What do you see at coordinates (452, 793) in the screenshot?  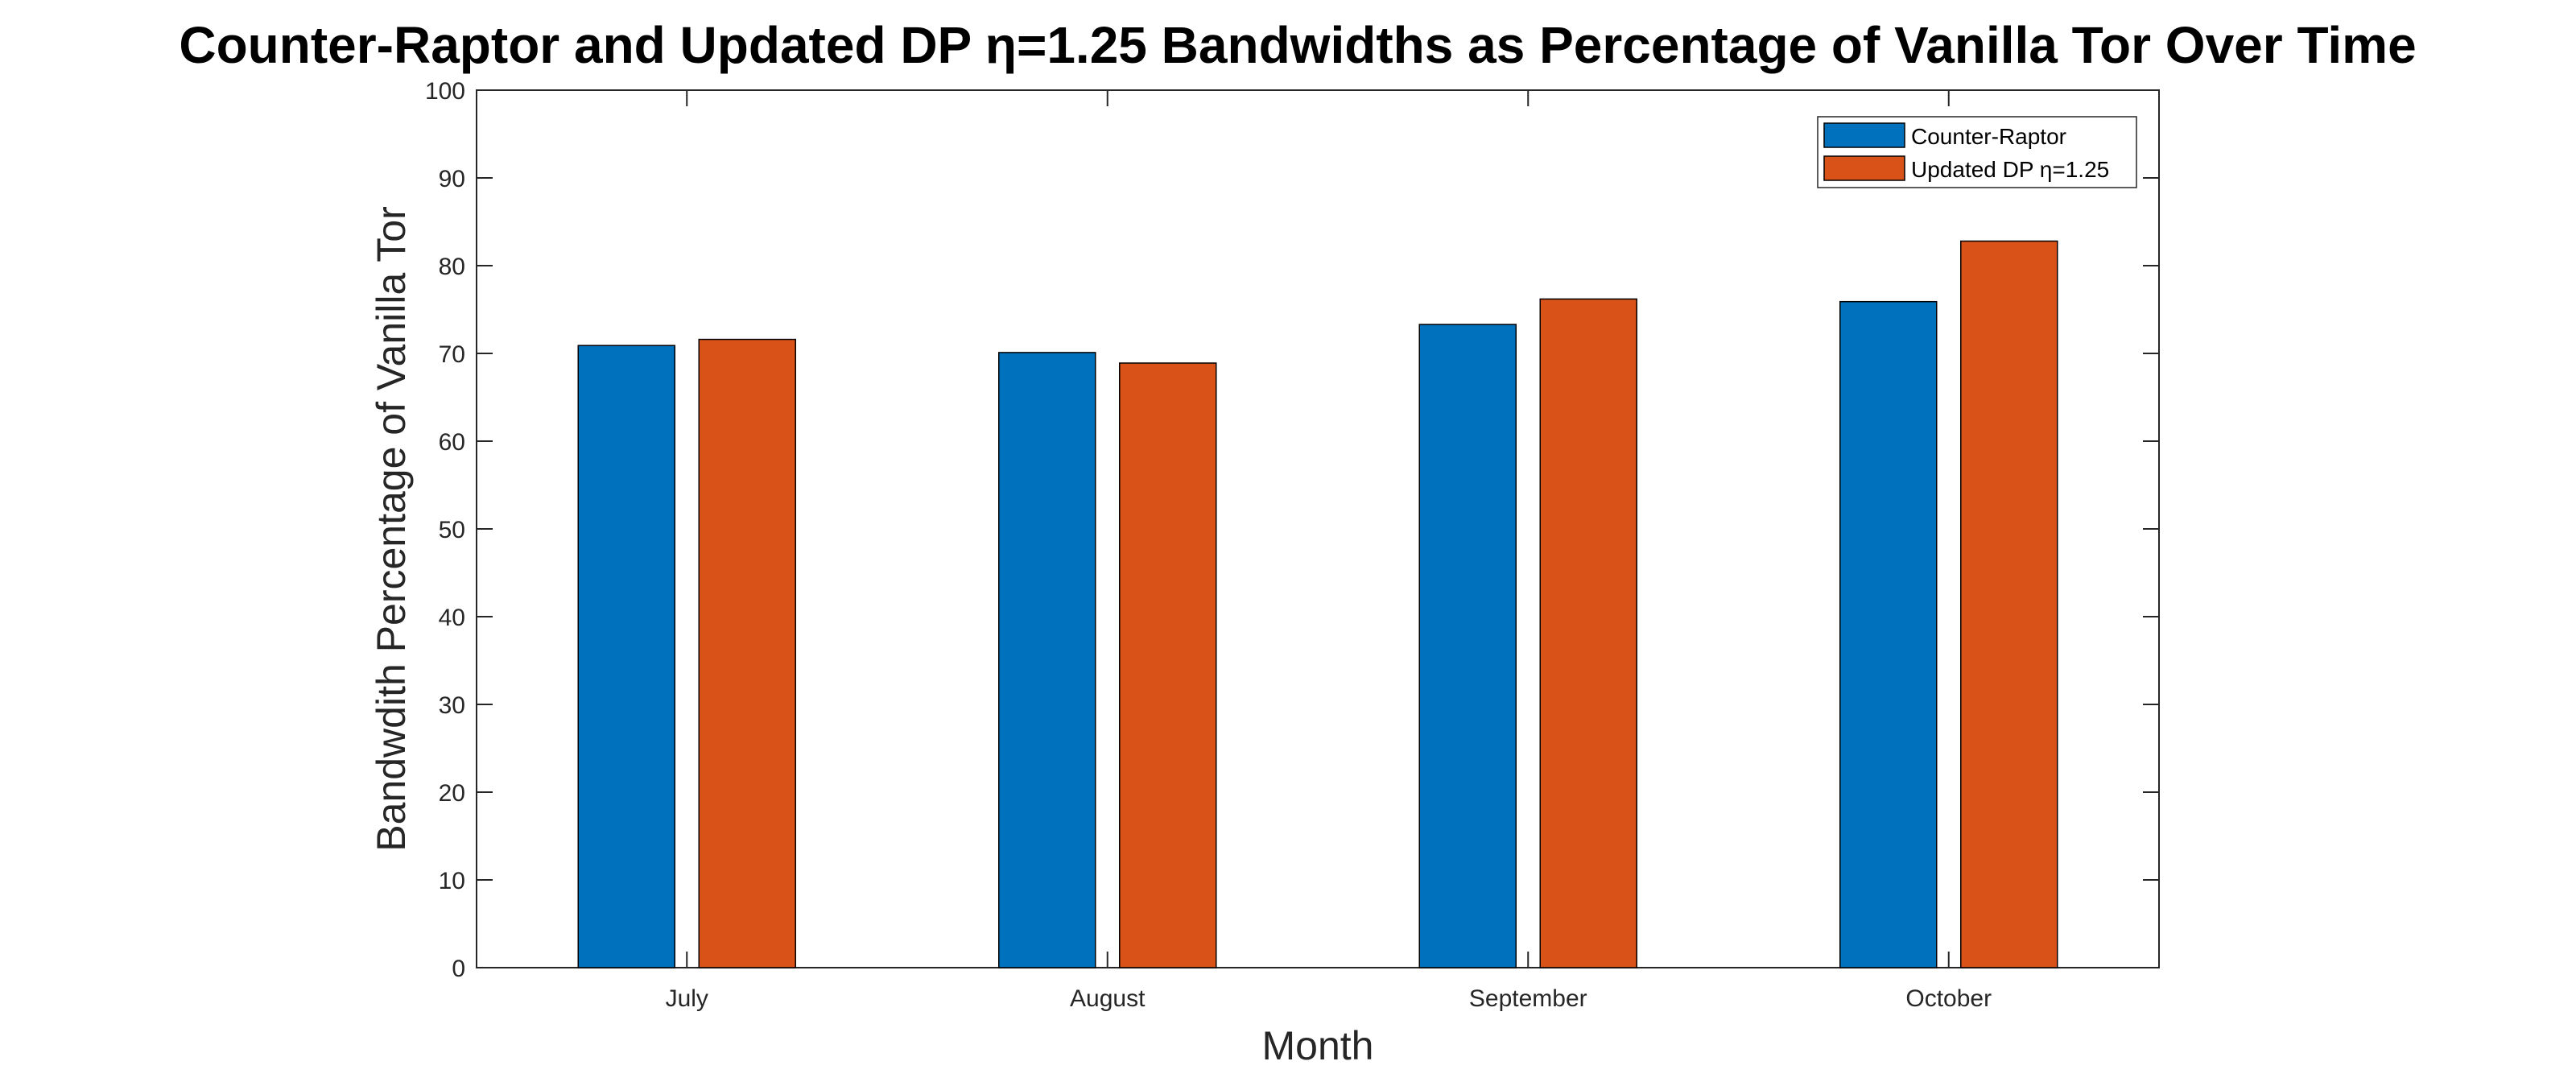 I see `y-tick-label-20: 20` at bounding box center [452, 793].